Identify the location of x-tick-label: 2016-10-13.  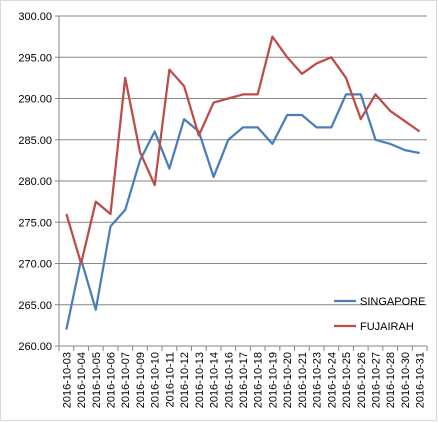
(200, 380).